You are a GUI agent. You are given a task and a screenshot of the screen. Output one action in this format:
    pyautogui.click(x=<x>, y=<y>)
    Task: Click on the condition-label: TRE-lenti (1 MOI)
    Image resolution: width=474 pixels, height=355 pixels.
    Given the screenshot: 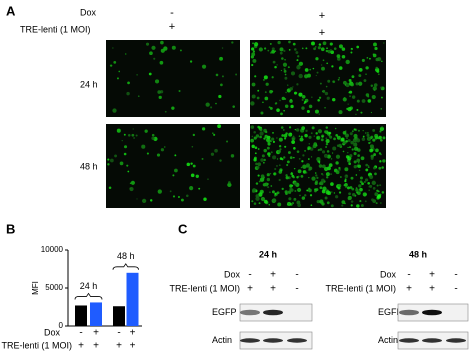 What is the action you would take?
    pyautogui.click(x=360, y=288)
    